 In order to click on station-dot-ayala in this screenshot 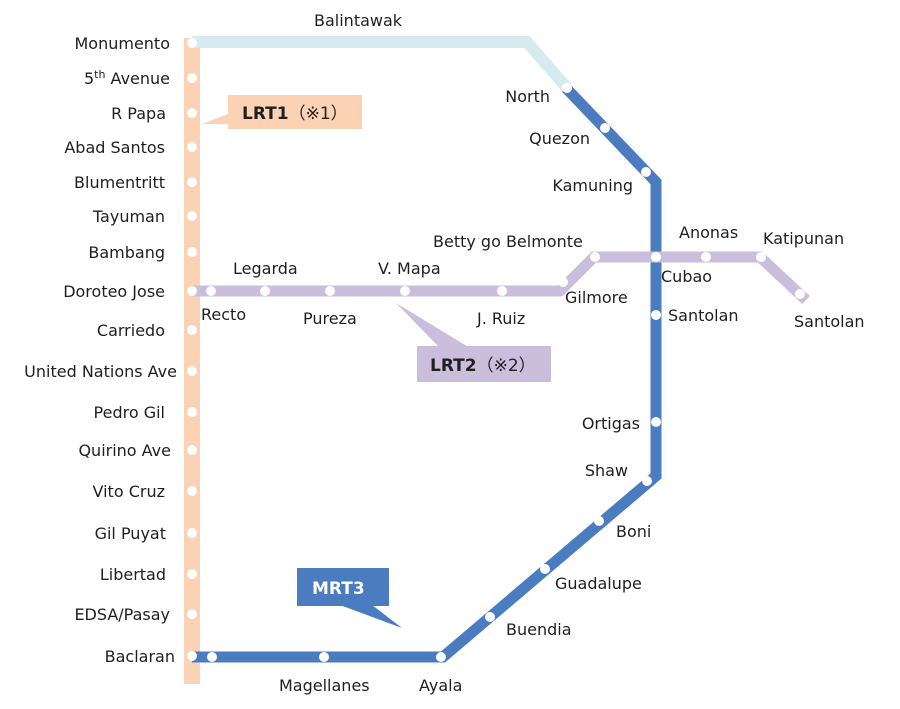, I will do `click(441, 657)`.